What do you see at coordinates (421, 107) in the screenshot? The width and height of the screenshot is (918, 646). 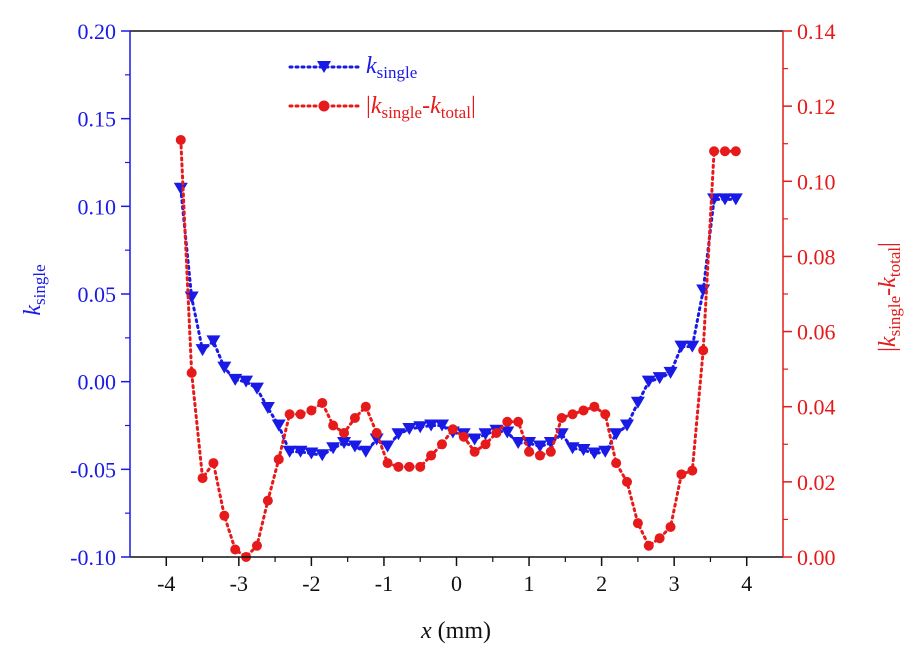 I see `svg-text: |ksingle-ktotal|` at bounding box center [421, 107].